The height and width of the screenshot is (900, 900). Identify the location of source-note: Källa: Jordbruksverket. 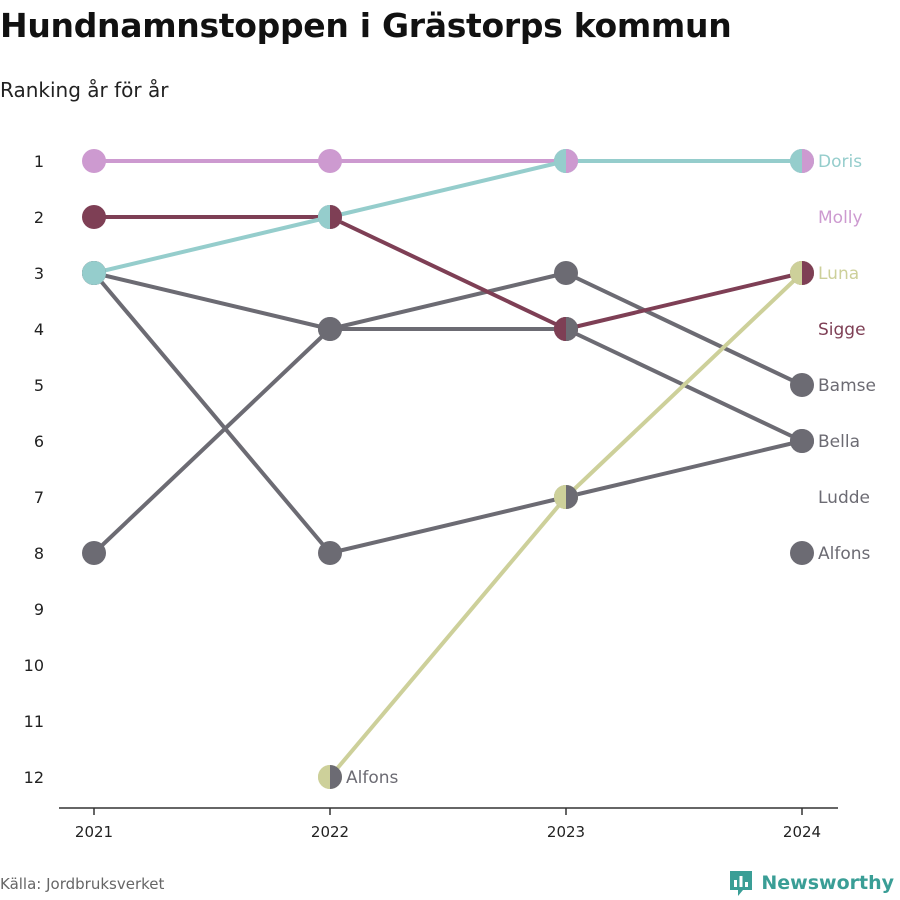
(82, 884).